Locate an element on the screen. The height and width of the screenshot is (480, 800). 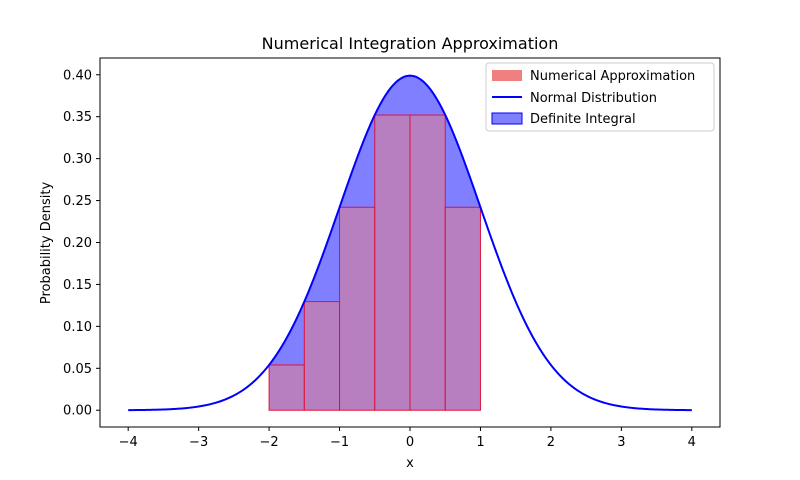
x-tick-label: 1 is located at coordinates (480, 442).